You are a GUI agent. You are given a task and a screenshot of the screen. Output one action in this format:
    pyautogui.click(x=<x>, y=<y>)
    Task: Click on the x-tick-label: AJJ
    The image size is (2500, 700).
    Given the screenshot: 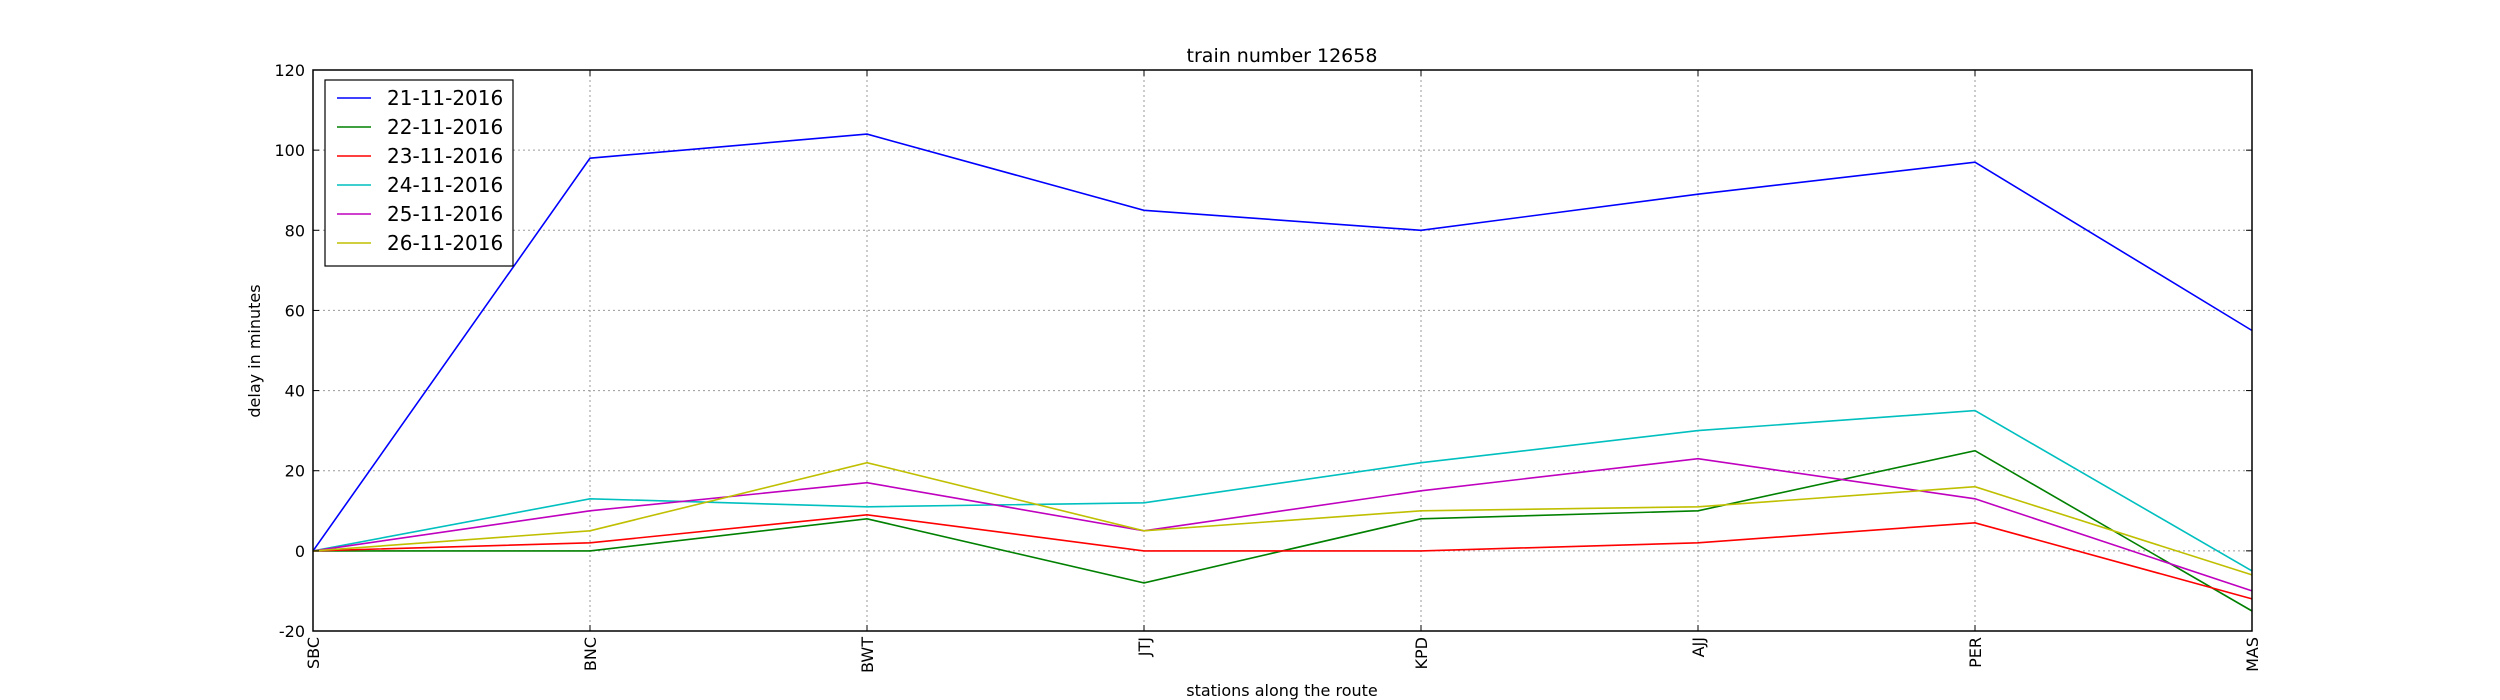 What is the action you would take?
    pyautogui.click(x=1698, y=647)
    